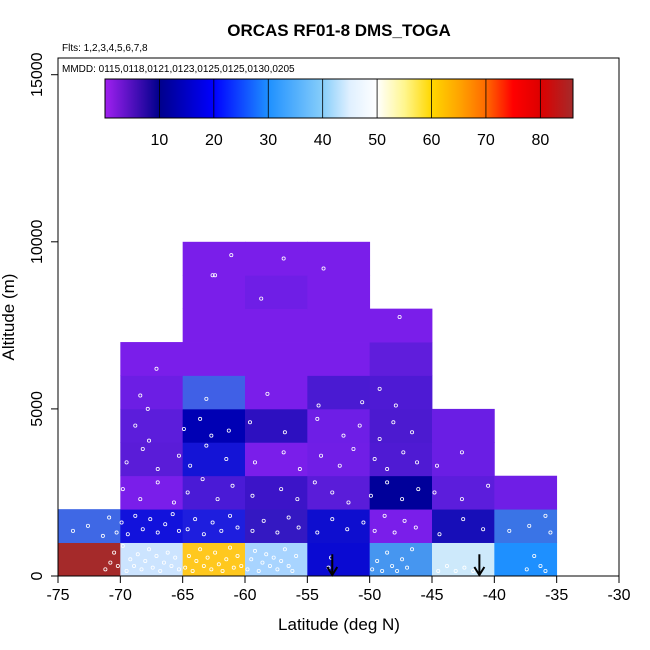 This screenshot has width=650, height=650. What do you see at coordinates (339, 30) in the screenshot?
I see `chart-title: ORCAS RF01-8 DMS_TOGA` at bounding box center [339, 30].